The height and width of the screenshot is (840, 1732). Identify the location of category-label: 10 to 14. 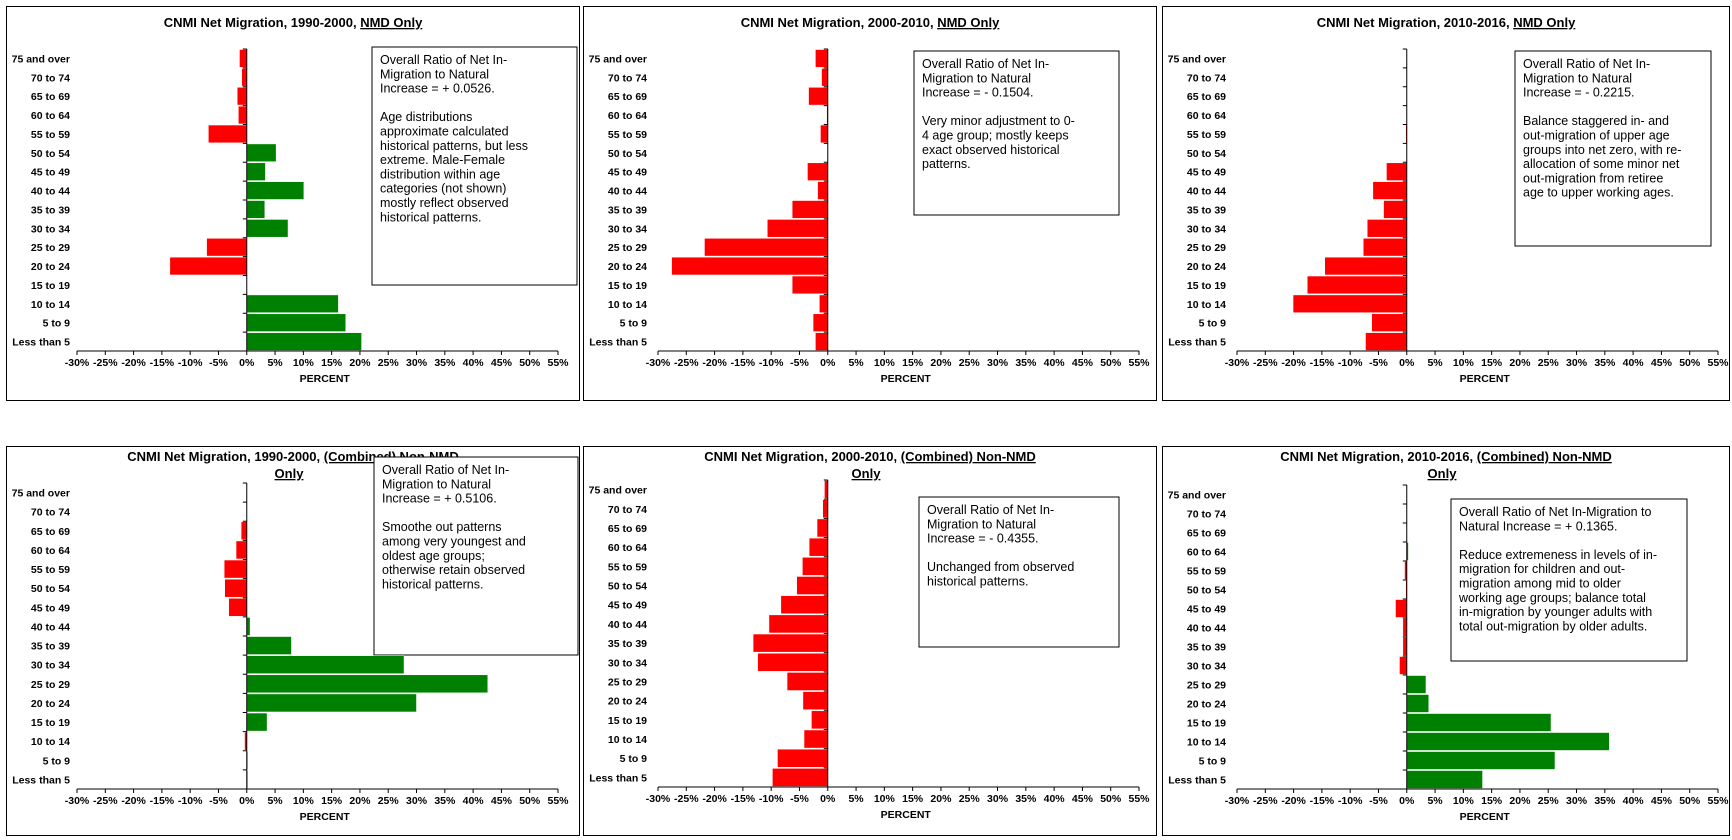
(50, 742).